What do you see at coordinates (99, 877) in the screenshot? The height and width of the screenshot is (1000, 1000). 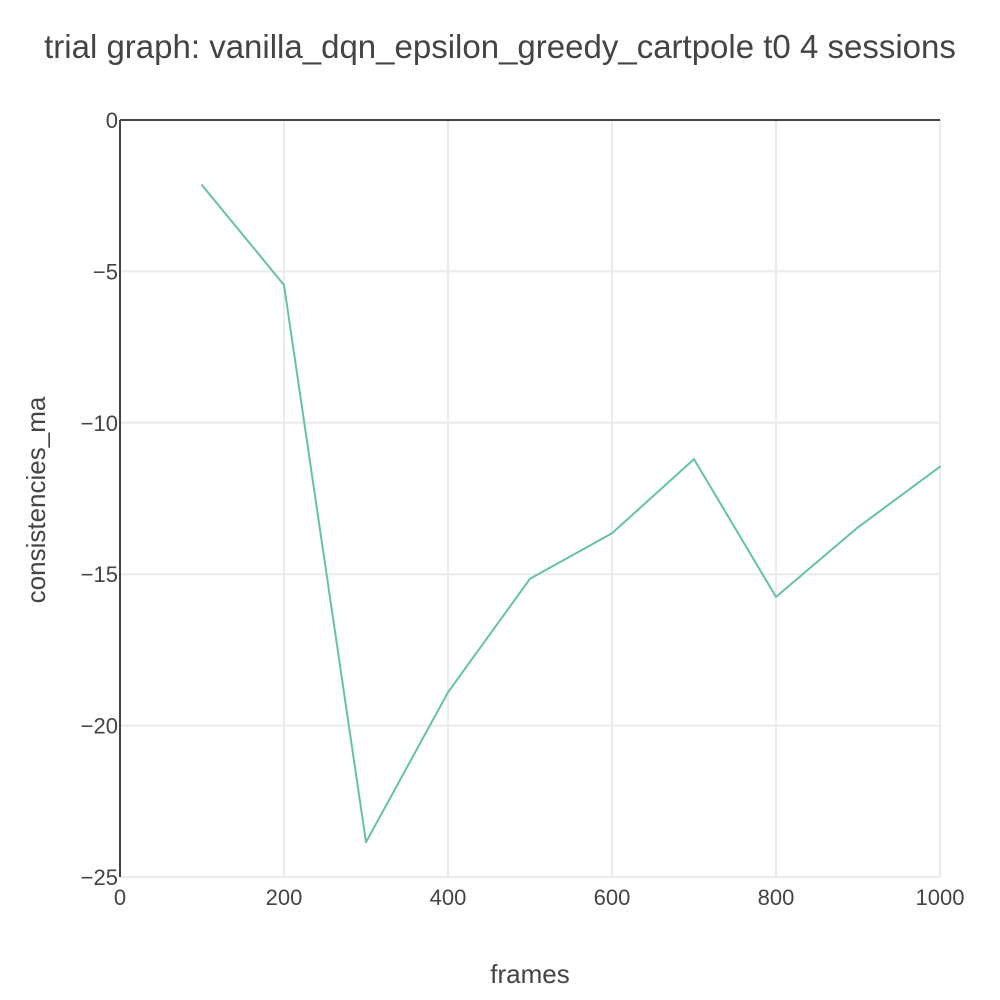 I see `y-tick-label: −25` at bounding box center [99, 877].